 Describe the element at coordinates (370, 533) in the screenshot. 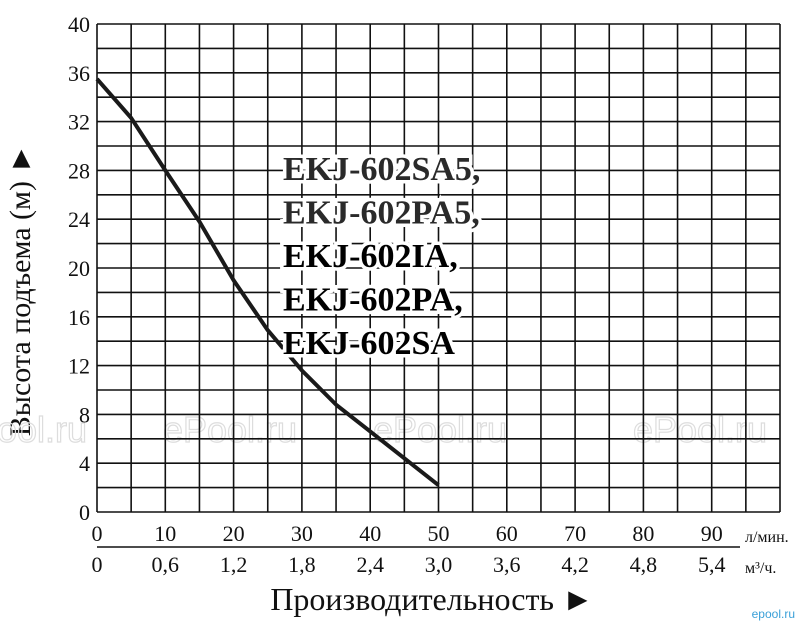

I see `x-tick-label: 40` at that location.